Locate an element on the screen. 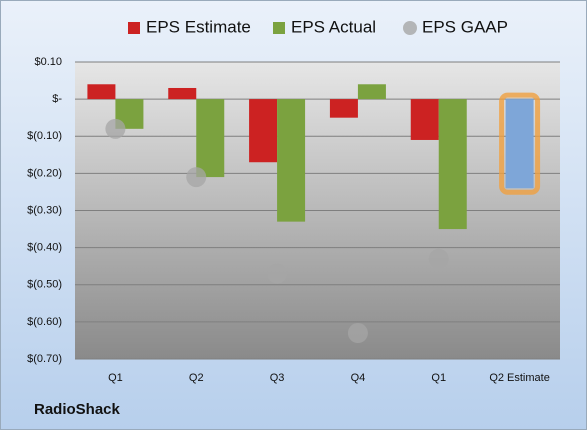 The image size is (587, 435). y-tick-label: $(0.50) is located at coordinates (44, 285).